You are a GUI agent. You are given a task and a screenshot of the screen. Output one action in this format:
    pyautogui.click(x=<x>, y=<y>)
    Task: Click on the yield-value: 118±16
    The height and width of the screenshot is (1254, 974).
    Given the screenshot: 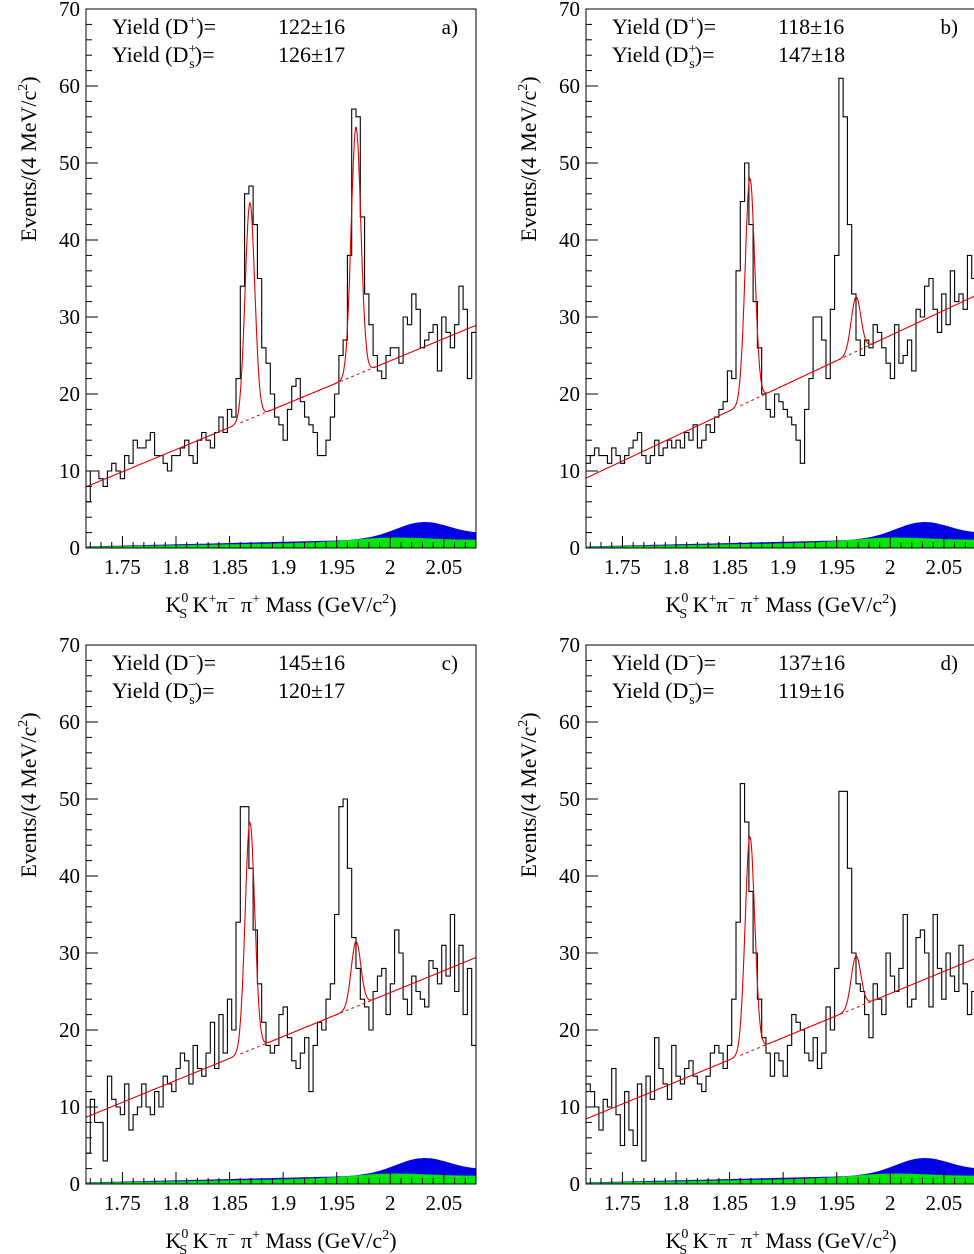 What is the action you would take?
    pyautogui.click(x=811, y=26)
    